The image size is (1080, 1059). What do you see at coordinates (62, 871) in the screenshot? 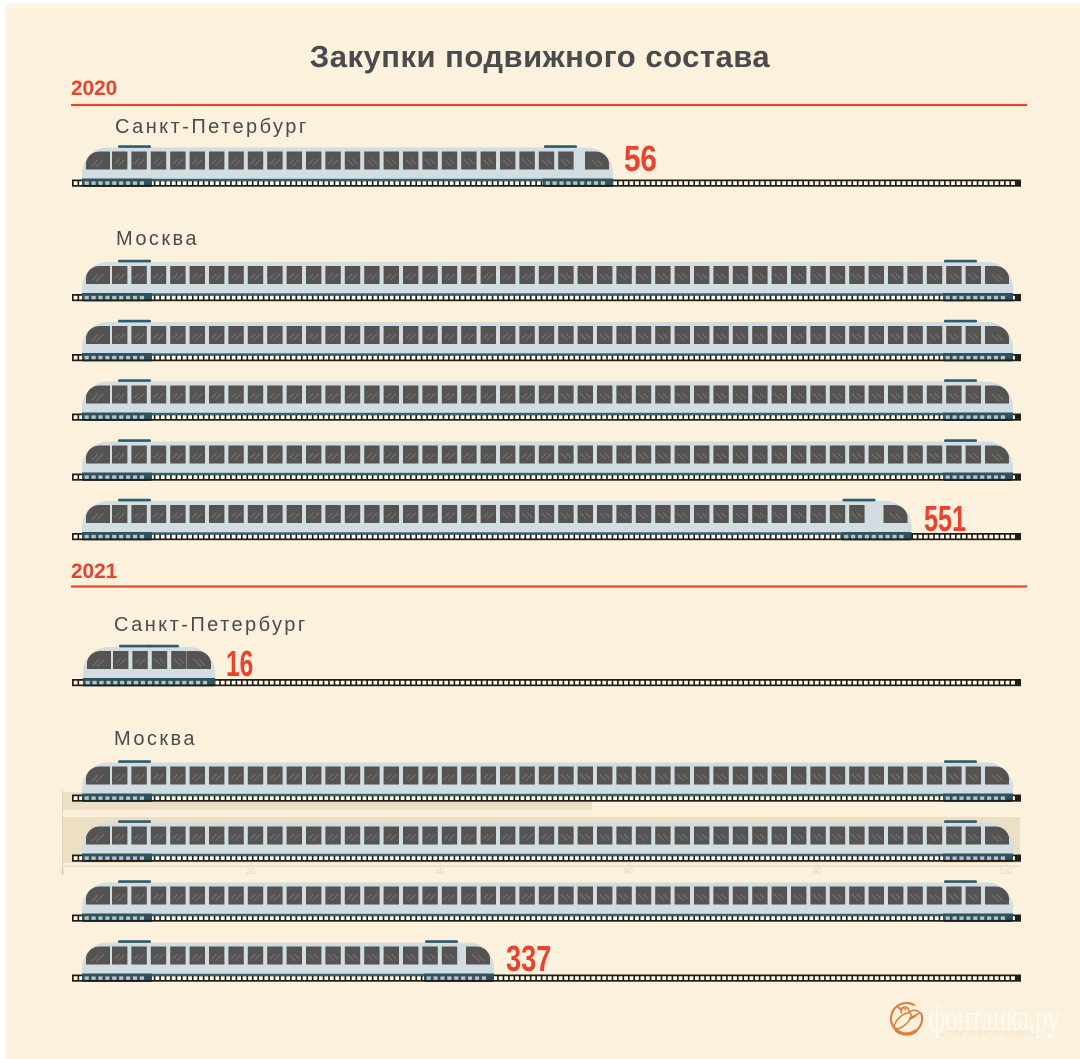
I see `svg-text: 0` at bounding box center [62, 871].